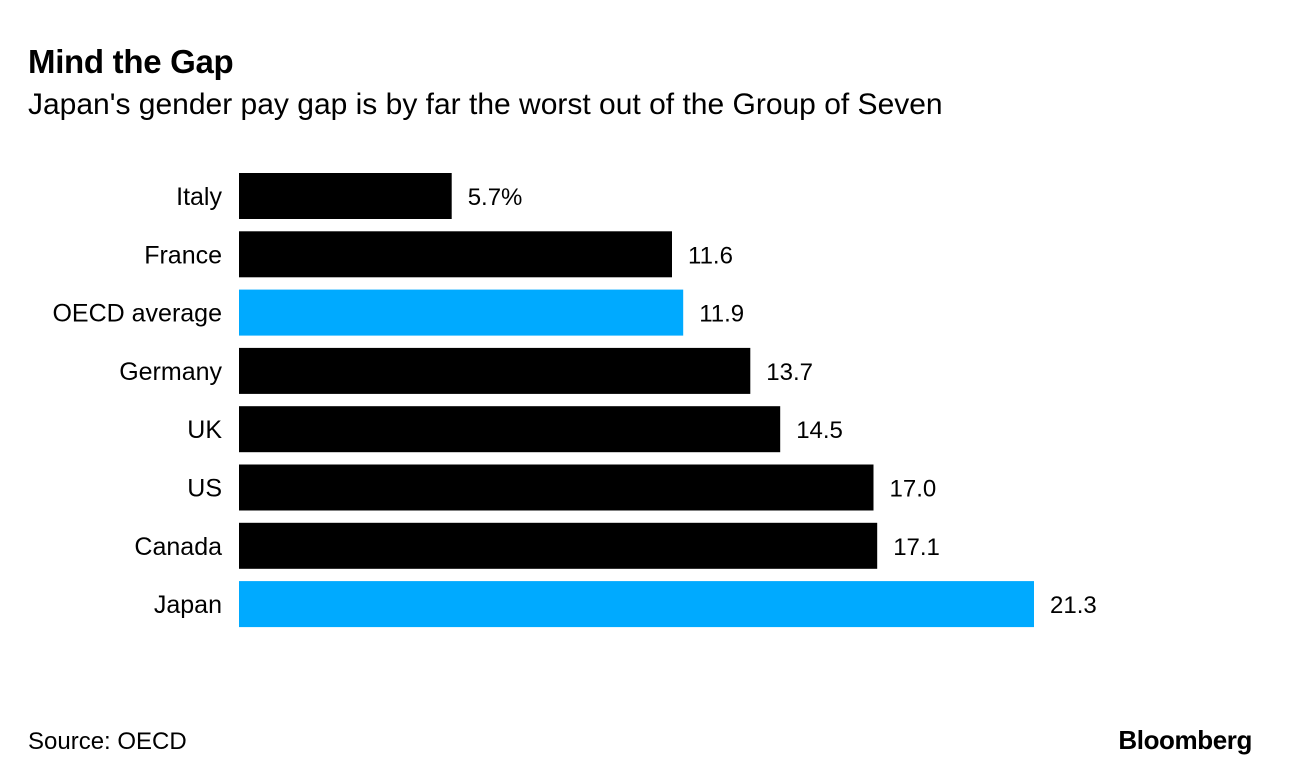 Image resolution: width=1292 pixels, height=784 pixels. What do you see at coordinates (1073, 605) in the screenshot?
I see `value-label-japan: 21.3` at bounding box center [1073, 605].